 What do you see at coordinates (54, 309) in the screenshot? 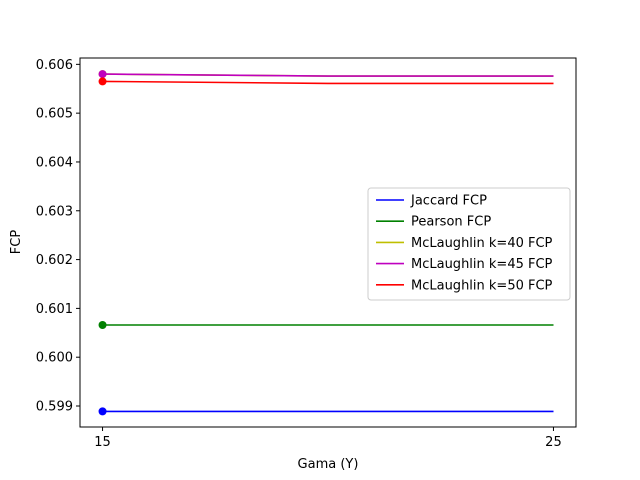
I see `y-tick-label: 0.601` at bounding box center [54, 309].